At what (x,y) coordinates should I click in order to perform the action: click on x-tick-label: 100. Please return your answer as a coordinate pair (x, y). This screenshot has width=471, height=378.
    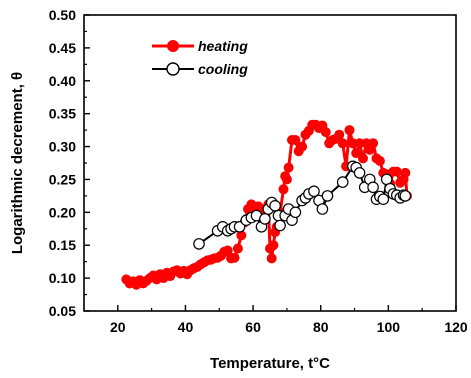
    Looking at the image, I should click on (389, 327).